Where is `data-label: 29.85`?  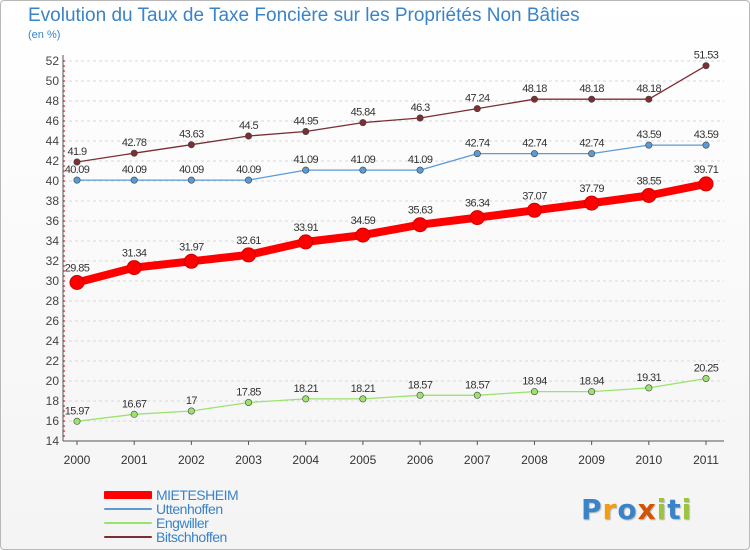 data-label: 29.85 is located at coordinates (77, 269).